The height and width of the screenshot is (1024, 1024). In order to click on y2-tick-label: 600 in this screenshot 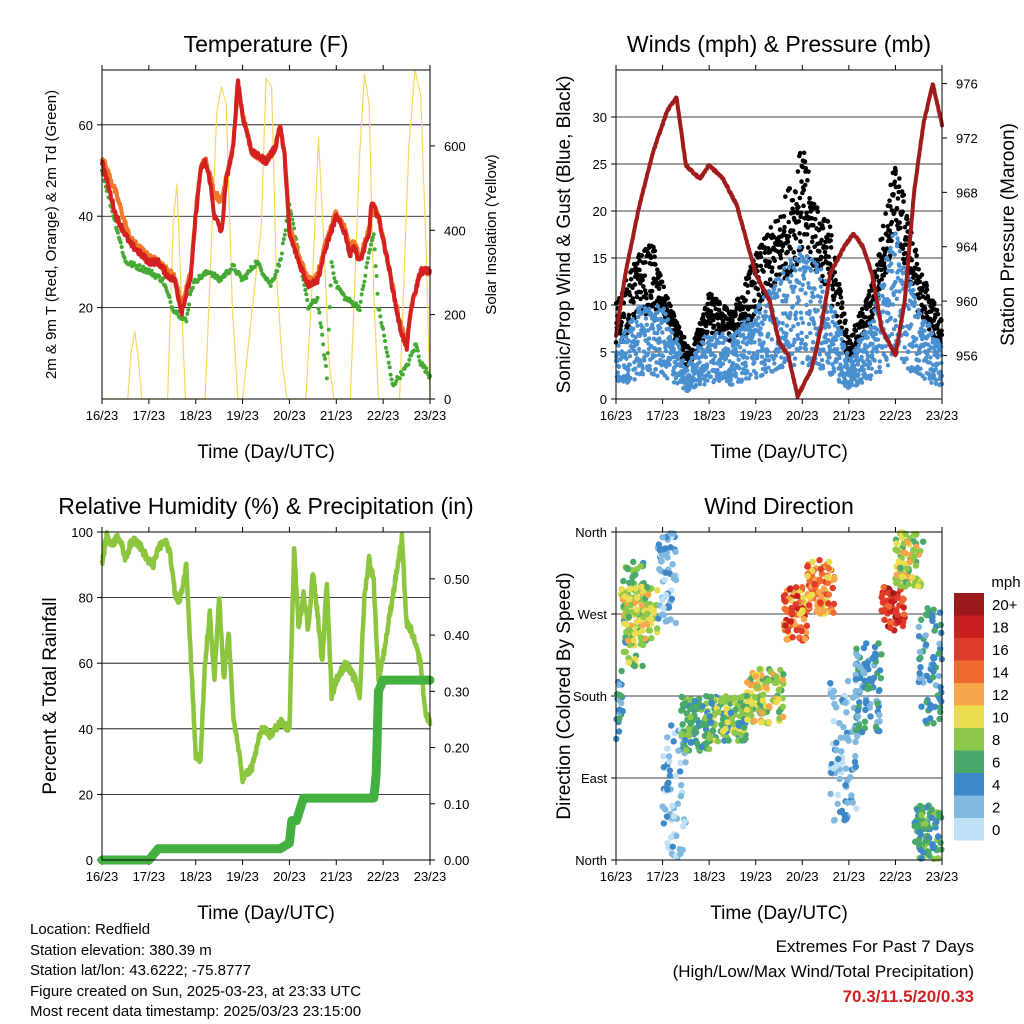, I will do `click(455, 146)`.